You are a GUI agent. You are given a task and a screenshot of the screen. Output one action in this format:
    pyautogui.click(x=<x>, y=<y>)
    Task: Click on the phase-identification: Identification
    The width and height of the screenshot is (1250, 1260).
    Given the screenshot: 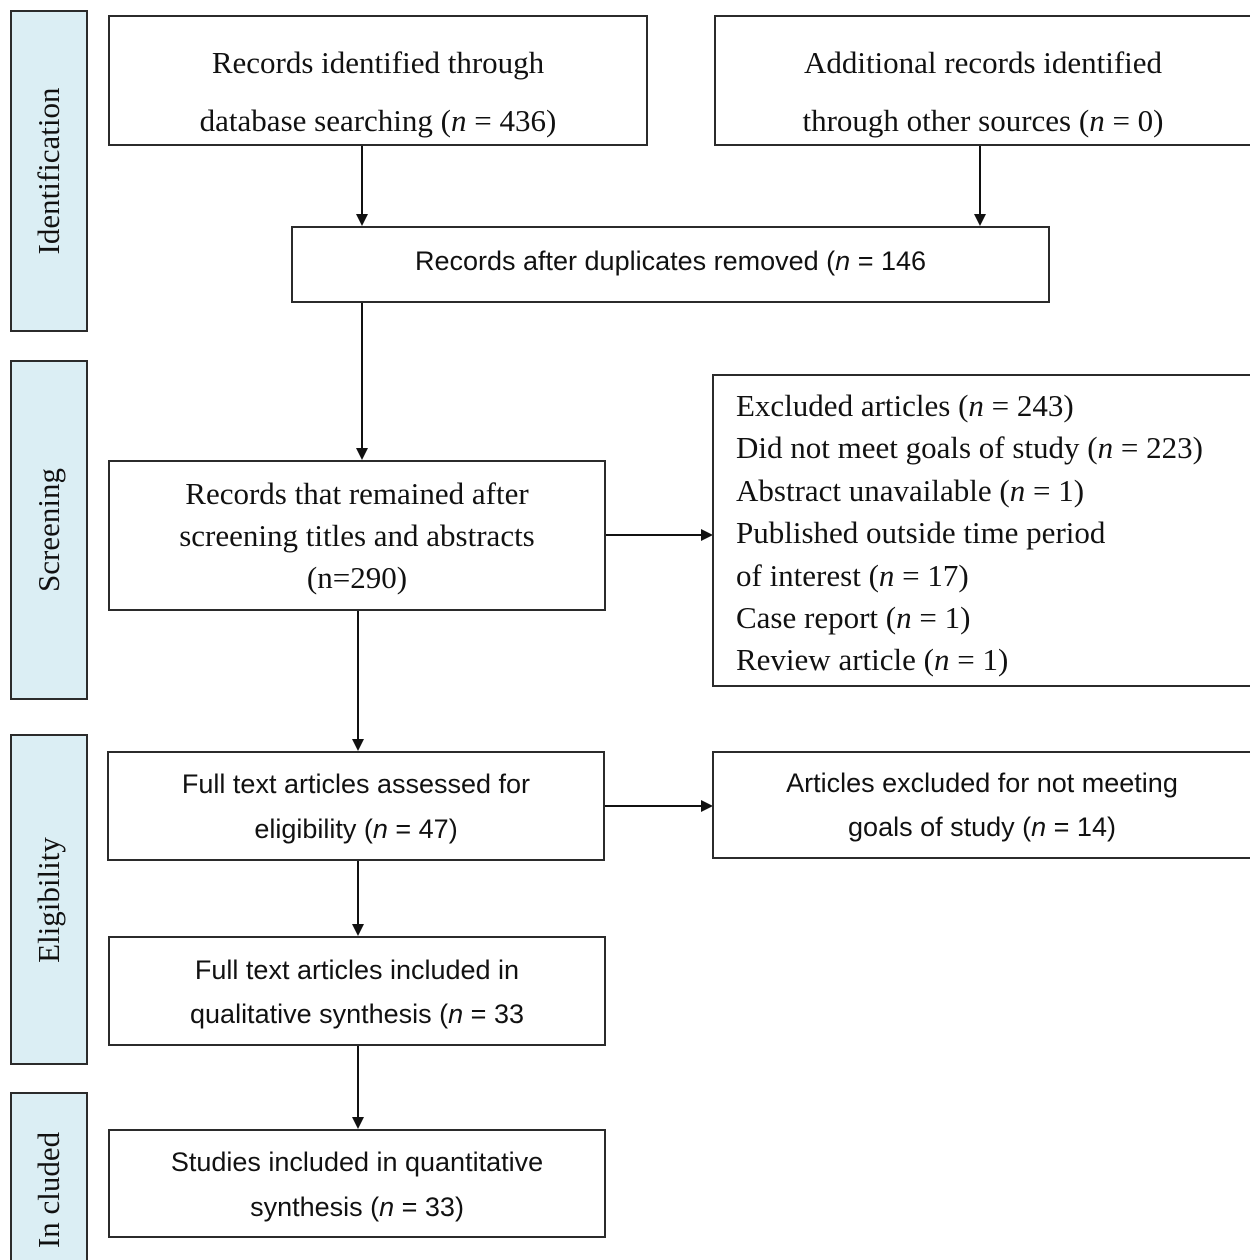 What is the action you would take?
    pyautogui.click(x=49, y=171)
    